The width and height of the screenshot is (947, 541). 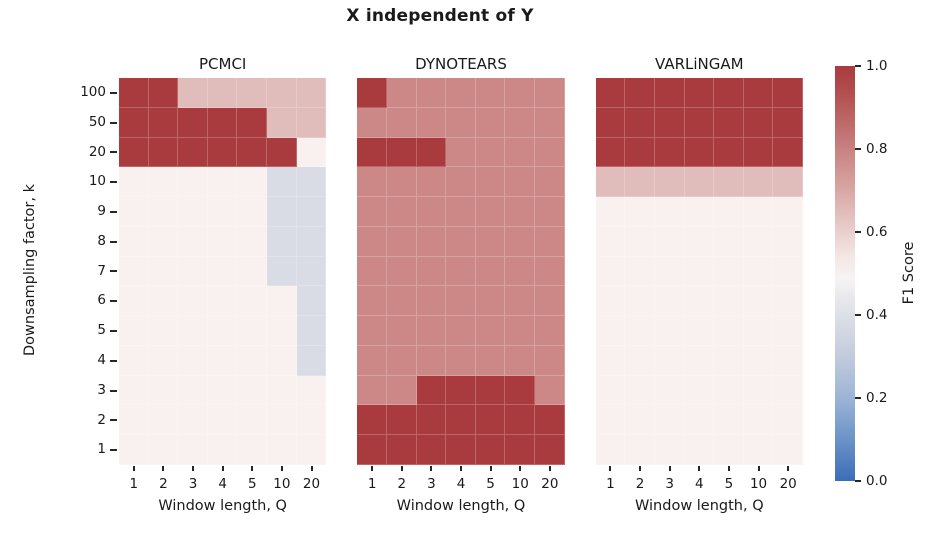 What do you see at coordinates (461, 64) in the screenshot?
I see `panel-title: DYNOTEARS` at bounding box center [461, 64].